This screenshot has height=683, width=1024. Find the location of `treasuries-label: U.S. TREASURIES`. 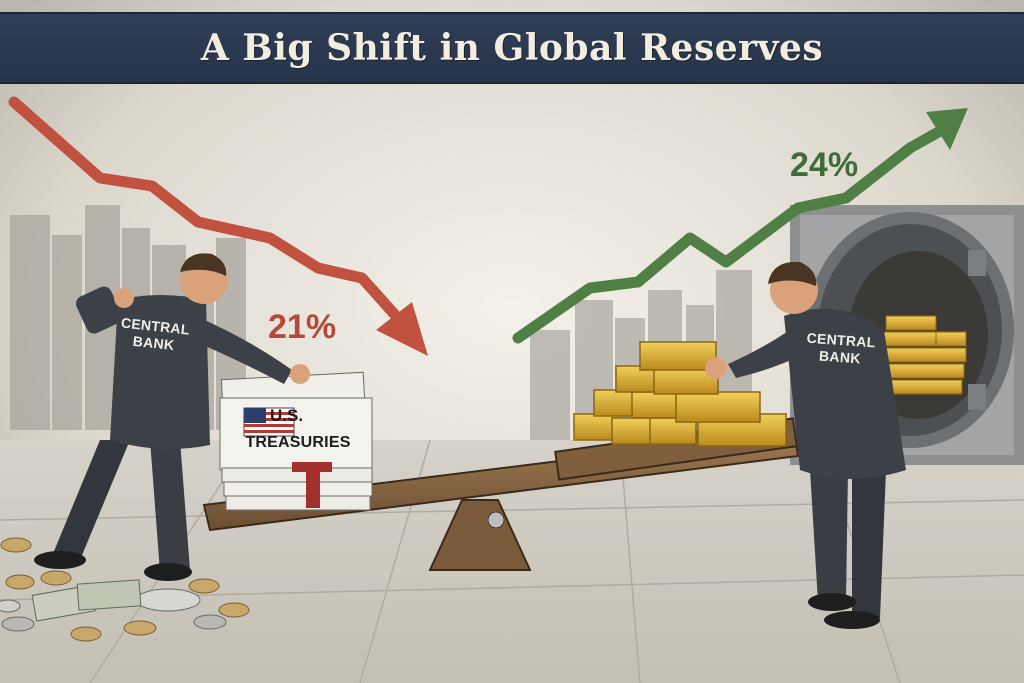

treasuries-label: U.S. TREASURIES is located at coordinates (298, 430).